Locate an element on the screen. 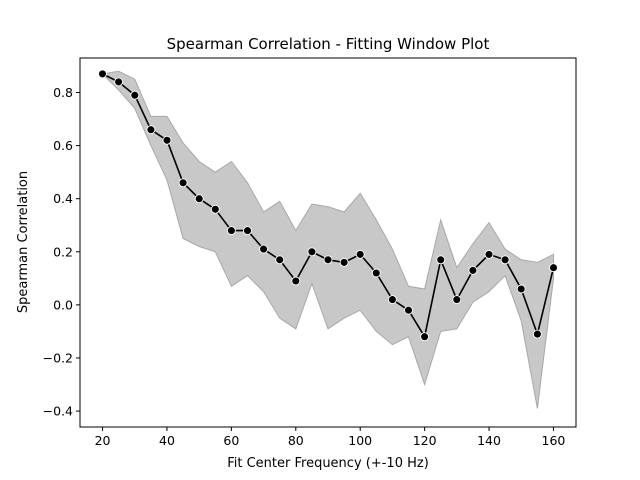 Image resolution: width=640 pixels, height=480 pixels. y-tick-label: −0.2 is located at coordinates (58, 357).